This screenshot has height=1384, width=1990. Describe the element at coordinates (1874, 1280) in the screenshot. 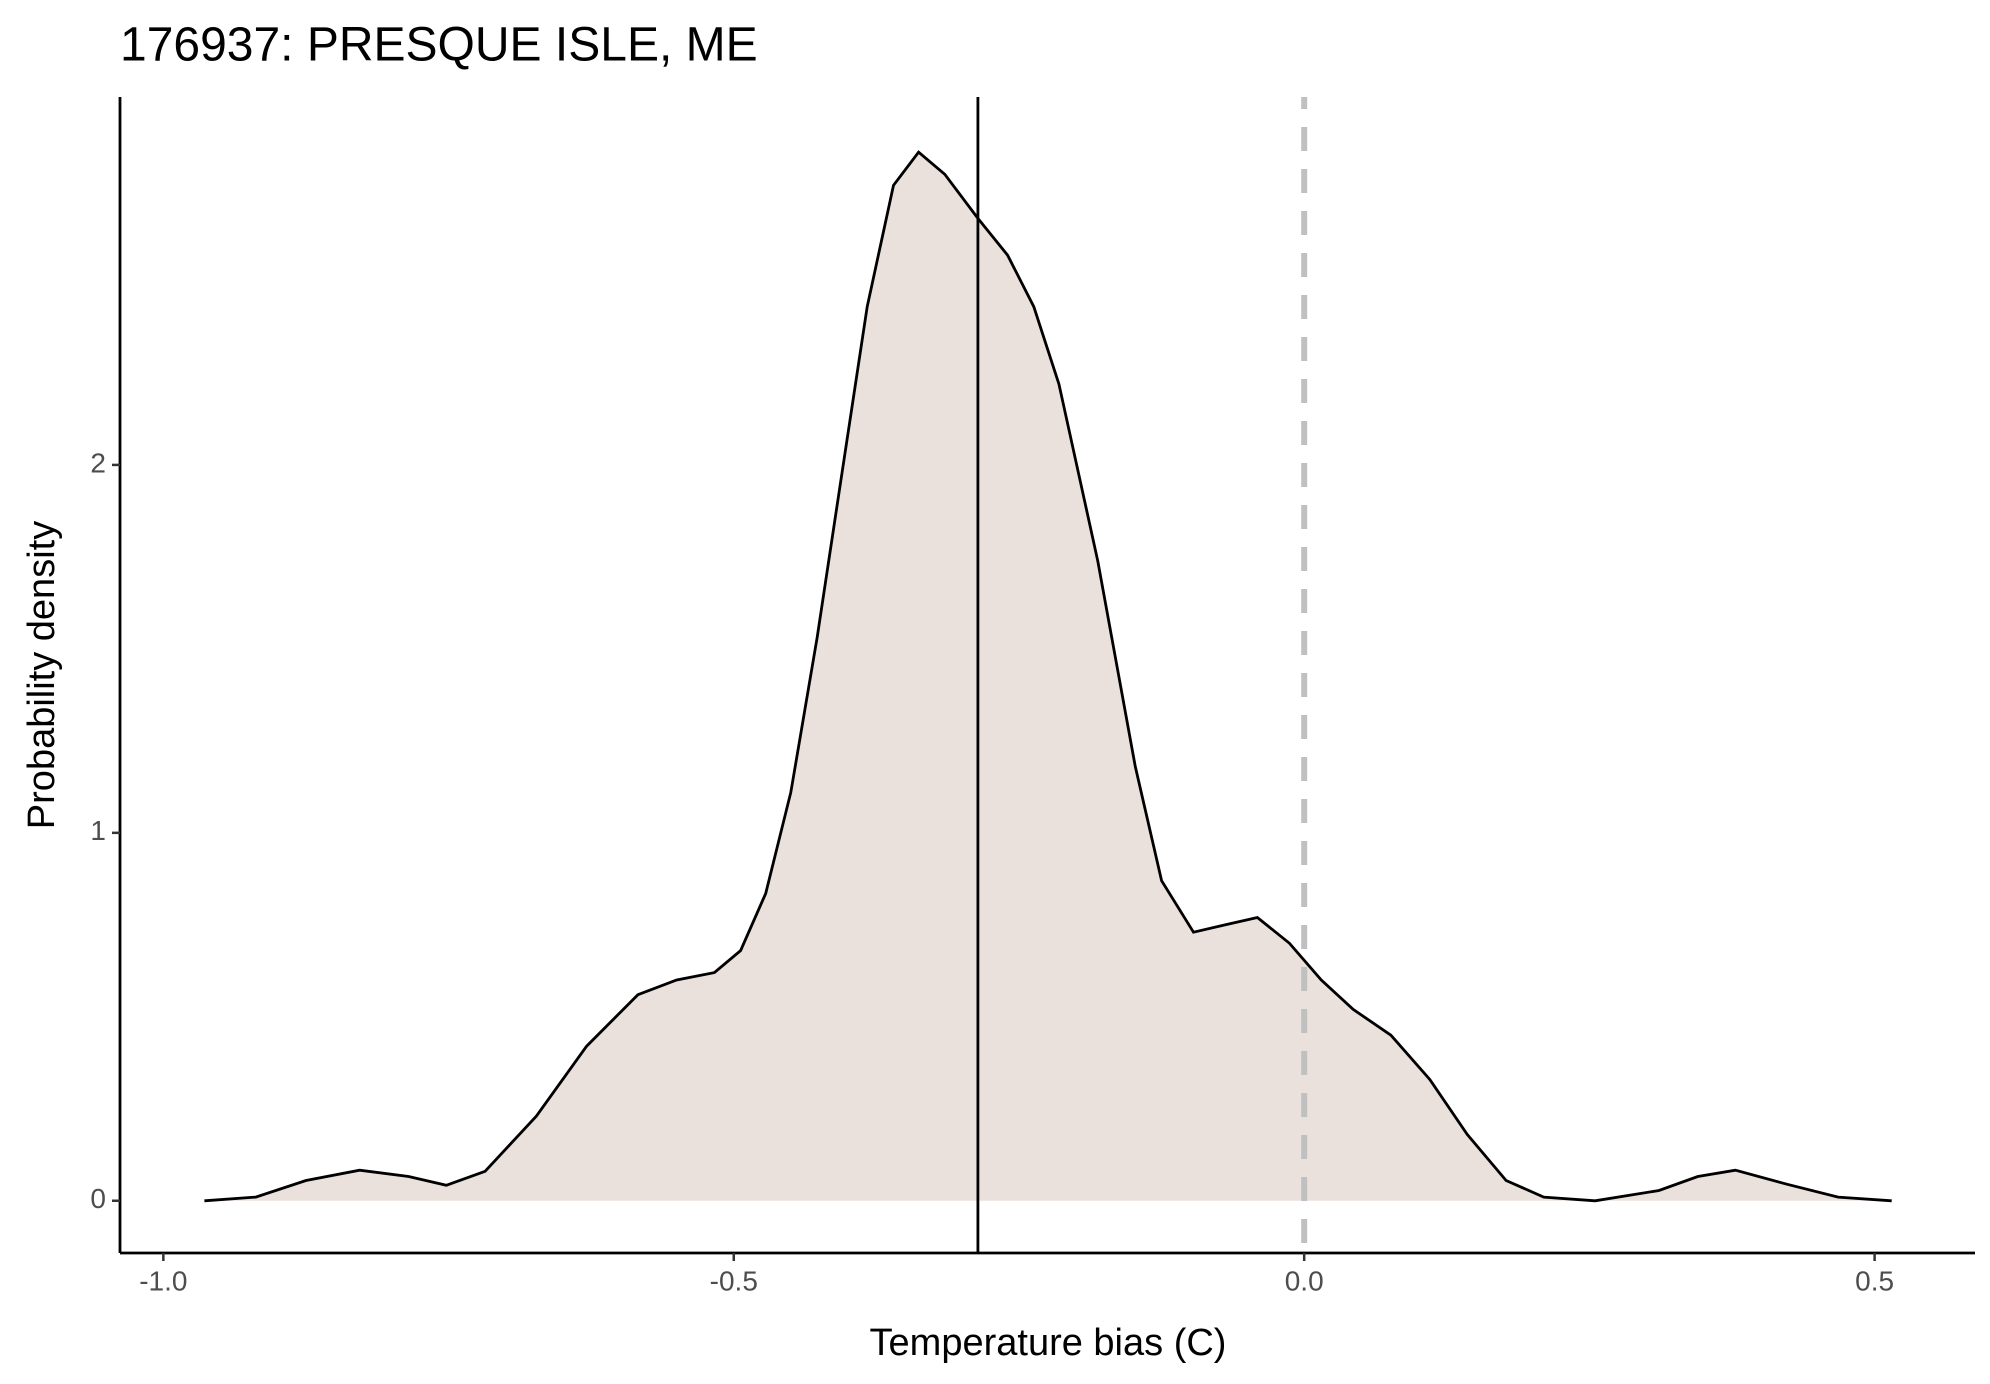

I see `x-tick-label: 0.5` at that location.